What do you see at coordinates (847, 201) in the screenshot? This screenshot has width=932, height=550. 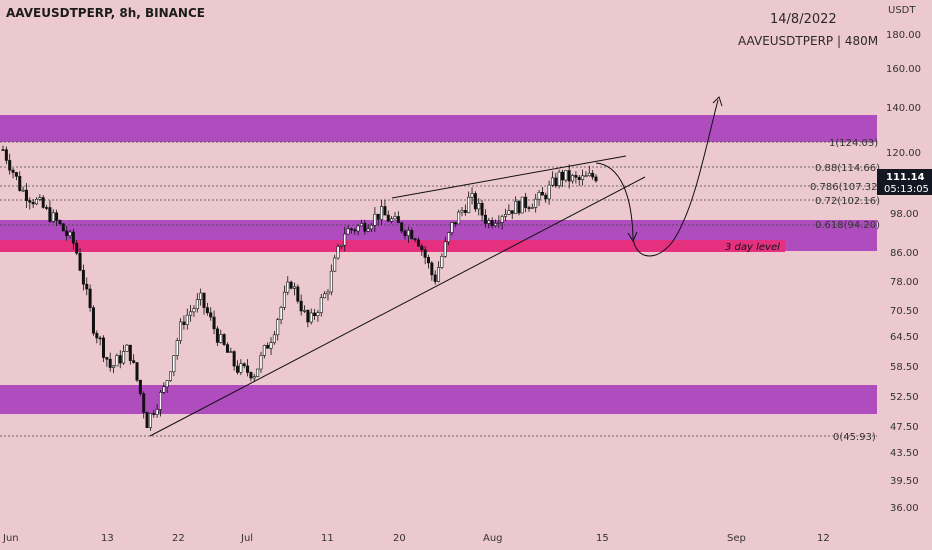 I see `fib-label-072: 0.72(102.16)` at bounding box center [847, 201].